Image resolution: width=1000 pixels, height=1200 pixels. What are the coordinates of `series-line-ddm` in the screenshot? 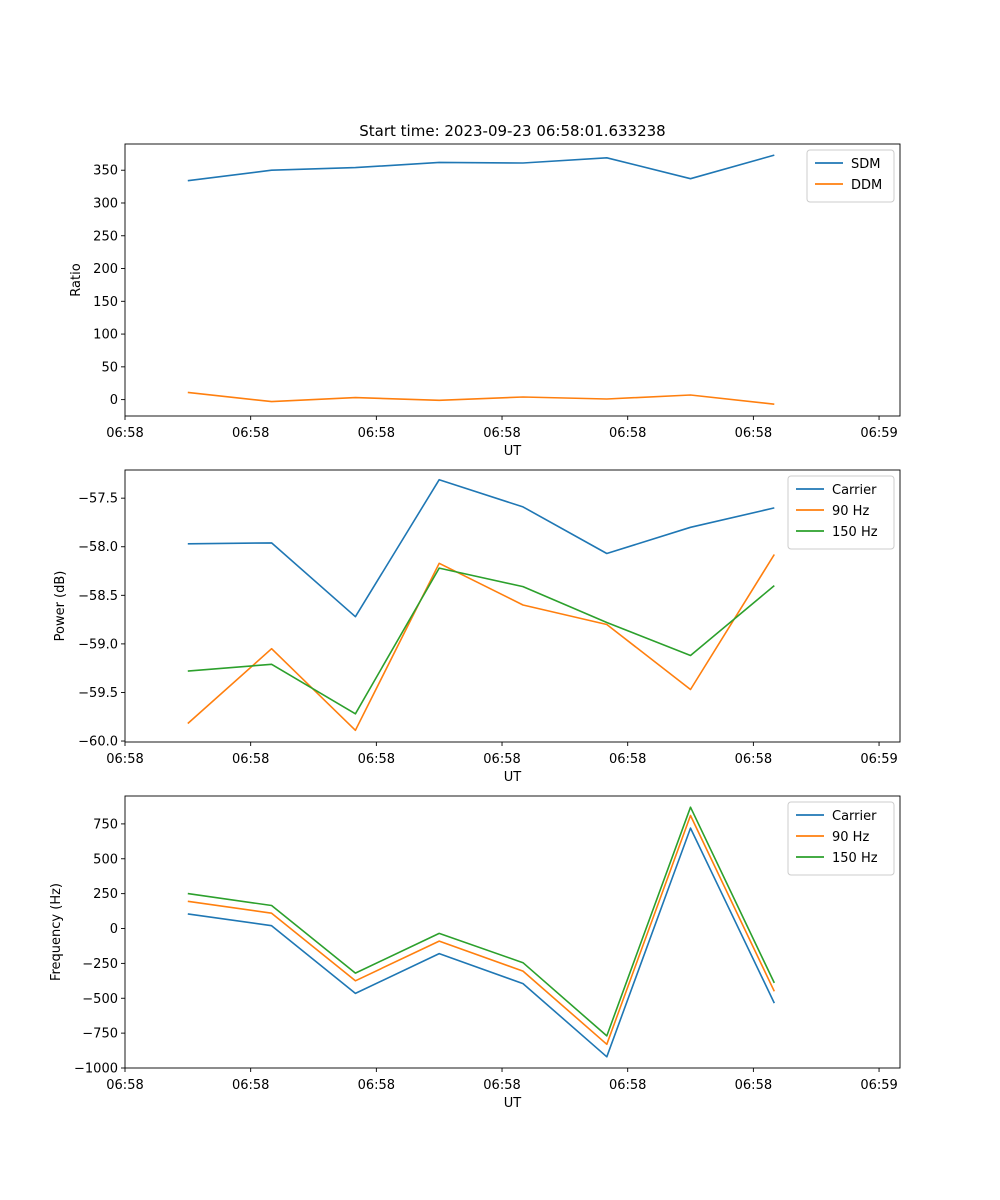 It's located at (481, 398).